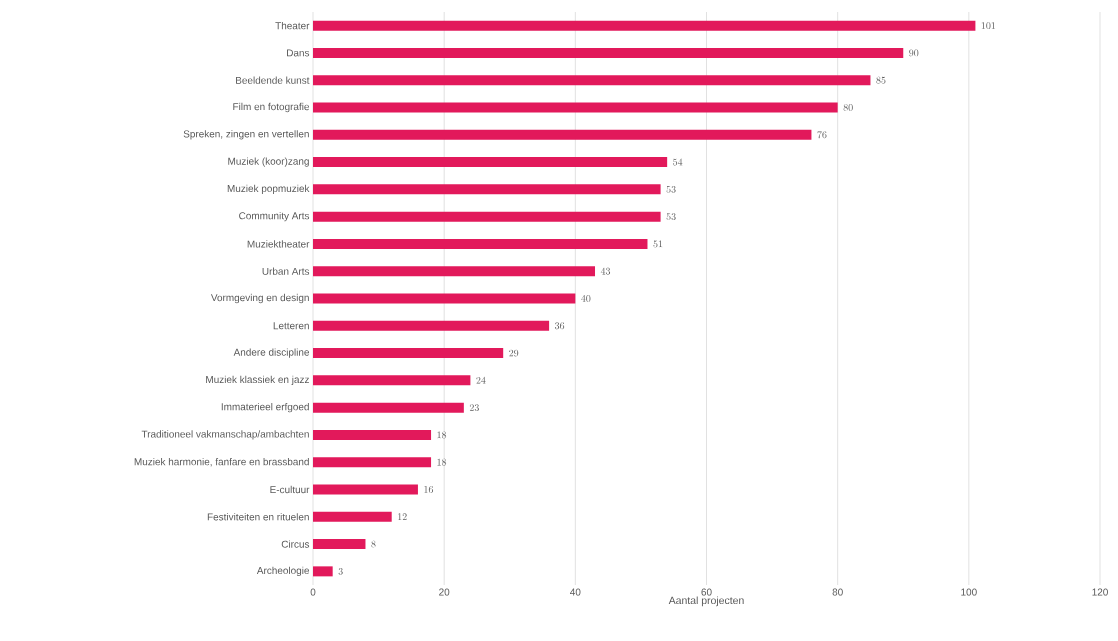 The height and width of the screenshot is (641, 1118). I want to click on y-tick-label: Beeldende kunst, so click(273, 80).